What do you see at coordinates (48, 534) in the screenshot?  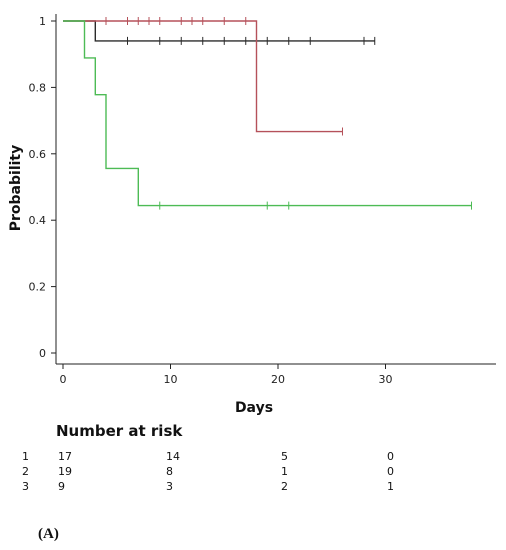 I see `panel-label: (A)` at bounding box center [48, 534].